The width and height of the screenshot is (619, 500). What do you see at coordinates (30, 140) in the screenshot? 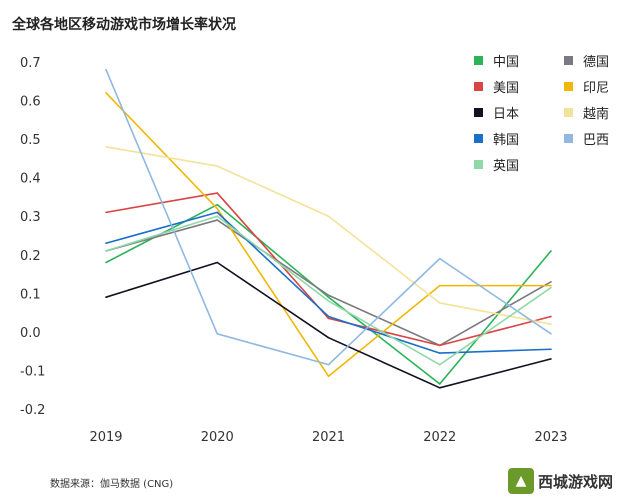
I see `y-tick-label: 0.5` at bounding box center [30, 140].